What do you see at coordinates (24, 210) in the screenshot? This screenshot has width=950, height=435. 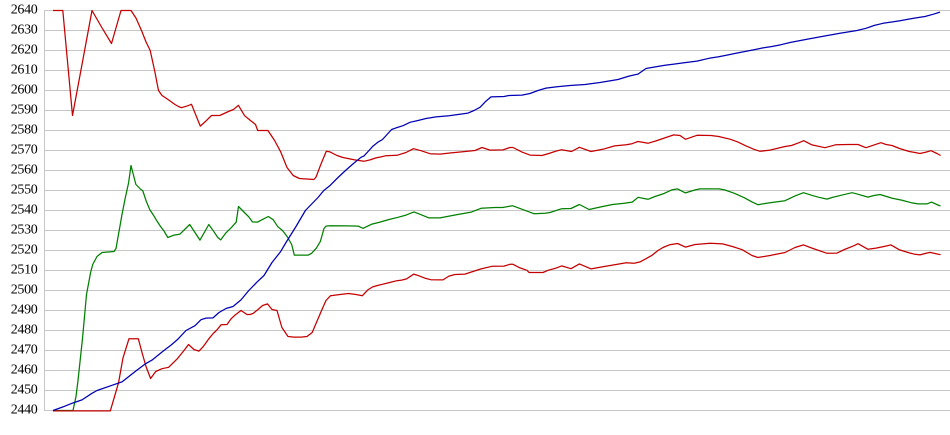 I see `svg-text: 2540` at bounding box center [24, 210].